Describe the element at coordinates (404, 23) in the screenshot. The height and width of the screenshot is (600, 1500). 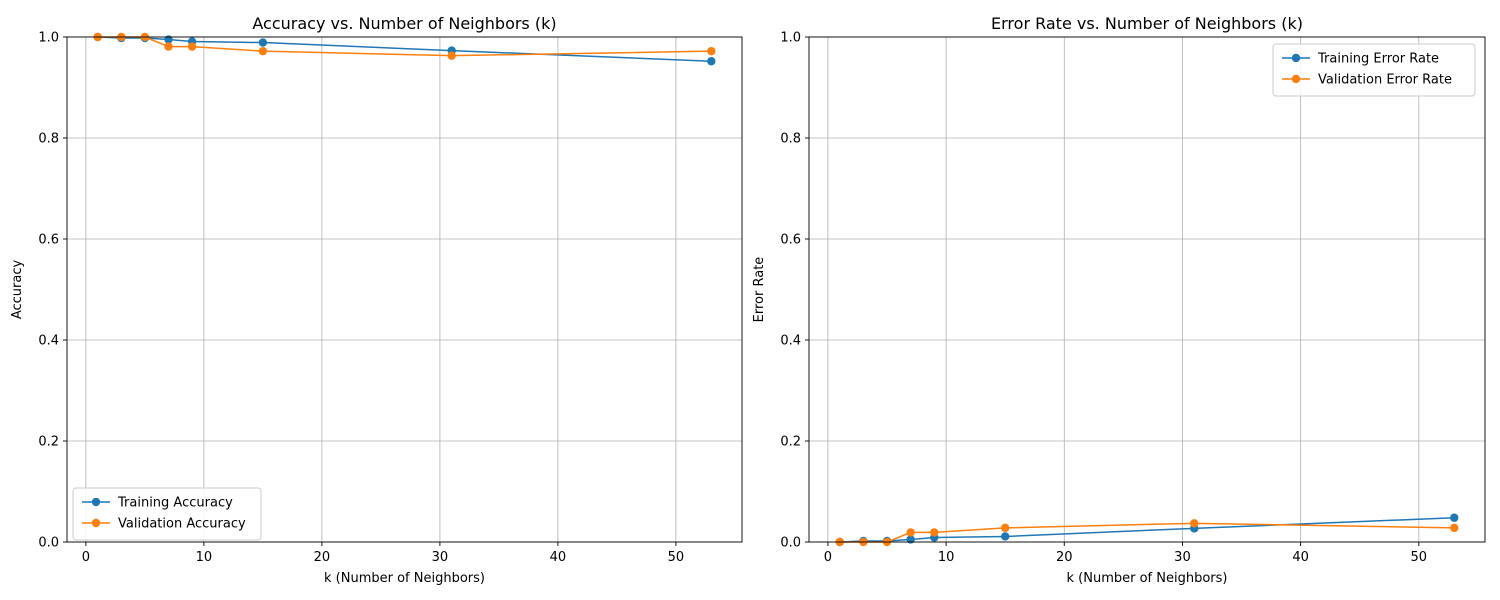
I see `chart-title: Accuracy vs. Number of Neighbors (k)` at that location.